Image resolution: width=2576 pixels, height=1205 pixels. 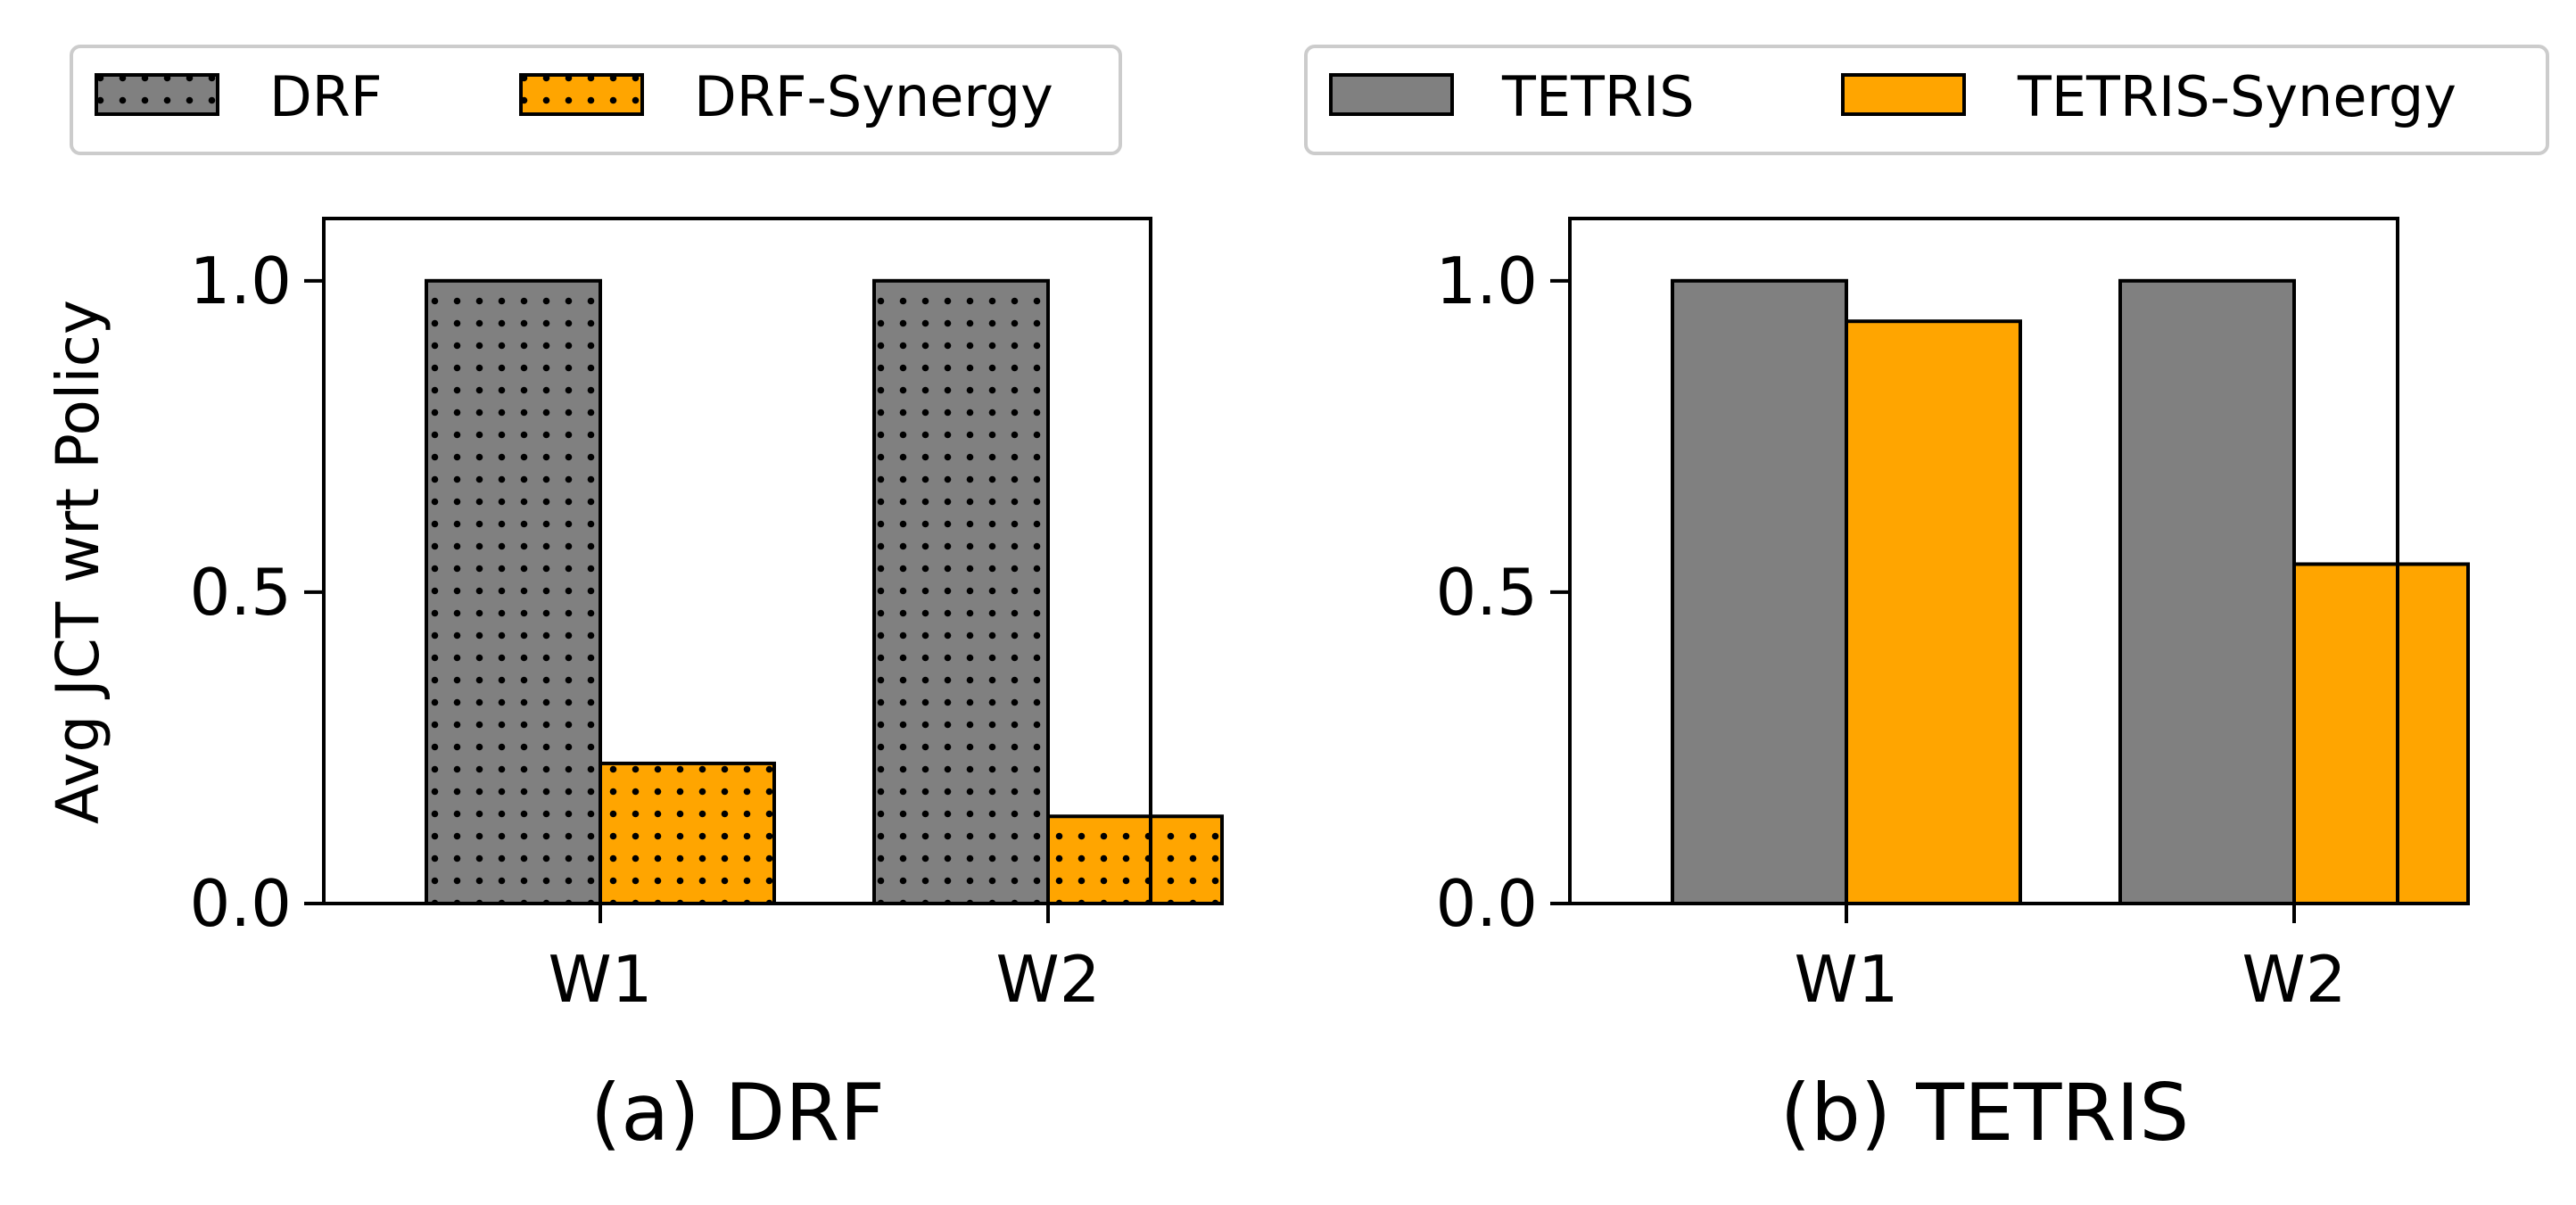 What do you see at coordinates (687, 834) in the screenshot?
I see `bar-drf-synergy-w1` at bounding box center [687, 834].